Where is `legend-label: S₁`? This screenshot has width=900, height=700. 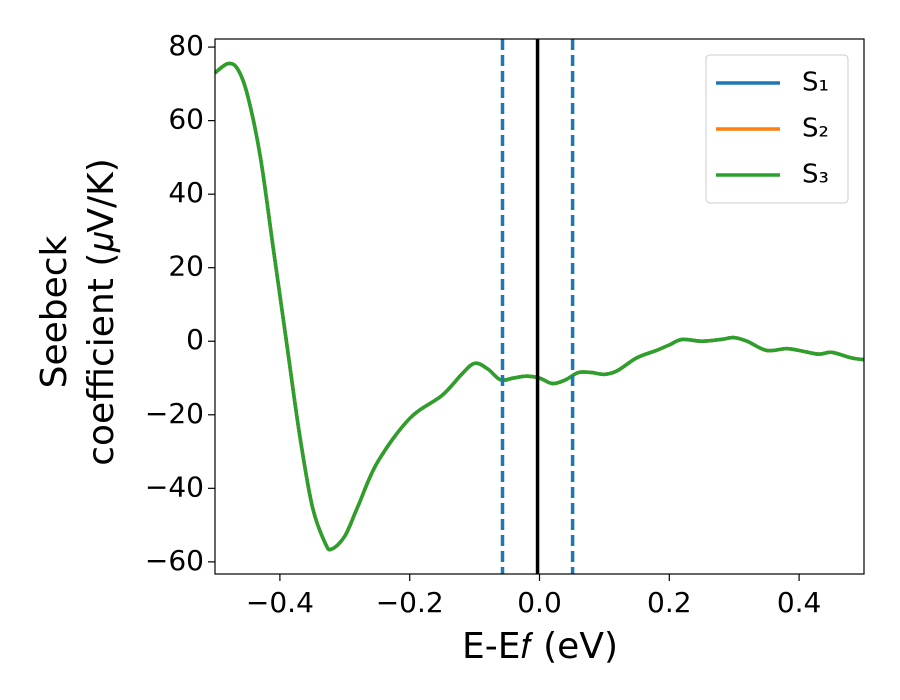 legend-label: S₁ is located at coordinates (815, 83).